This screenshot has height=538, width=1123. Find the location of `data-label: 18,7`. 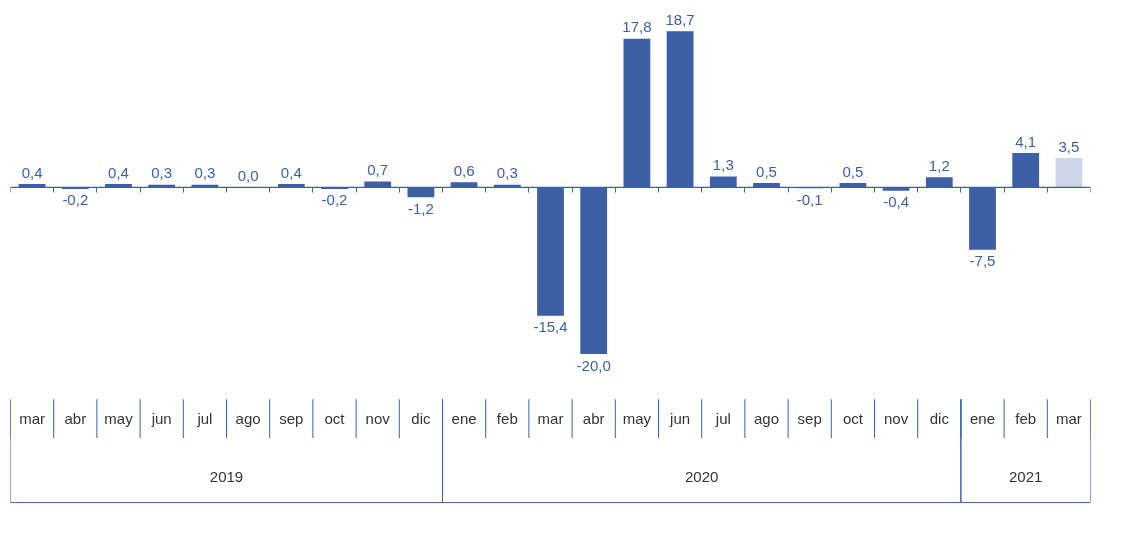

data-label: 18,7 is located at coordinates (680, 19).